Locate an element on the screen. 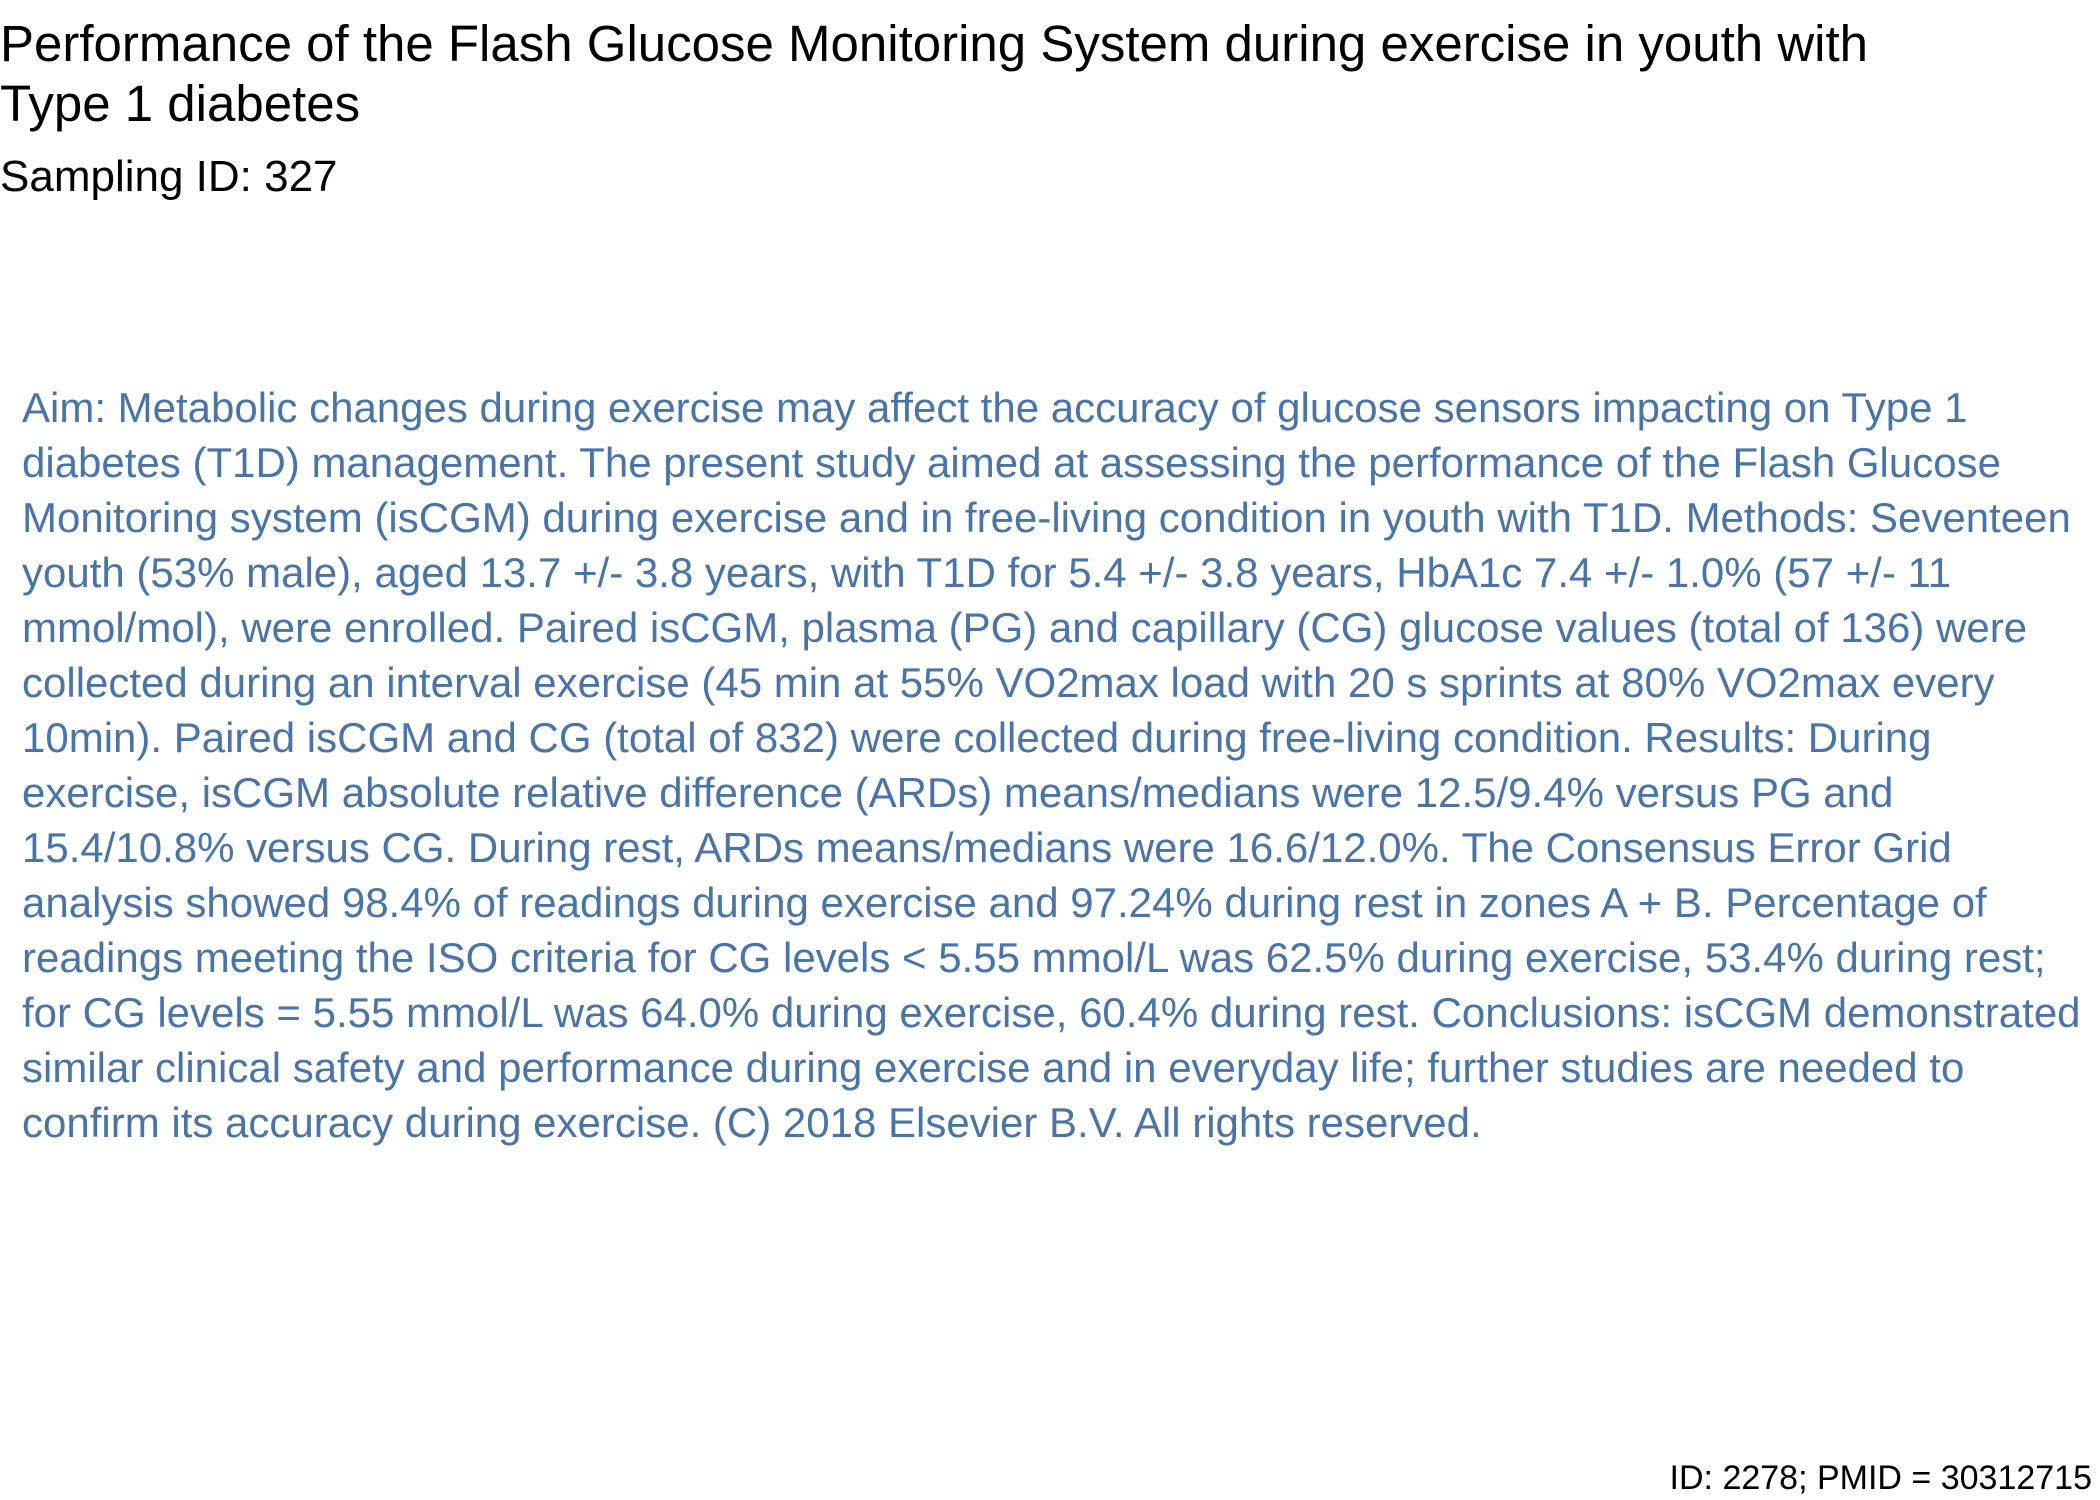  sampling-id: Sampling ID: 327 is located at coordinates (169, 176).